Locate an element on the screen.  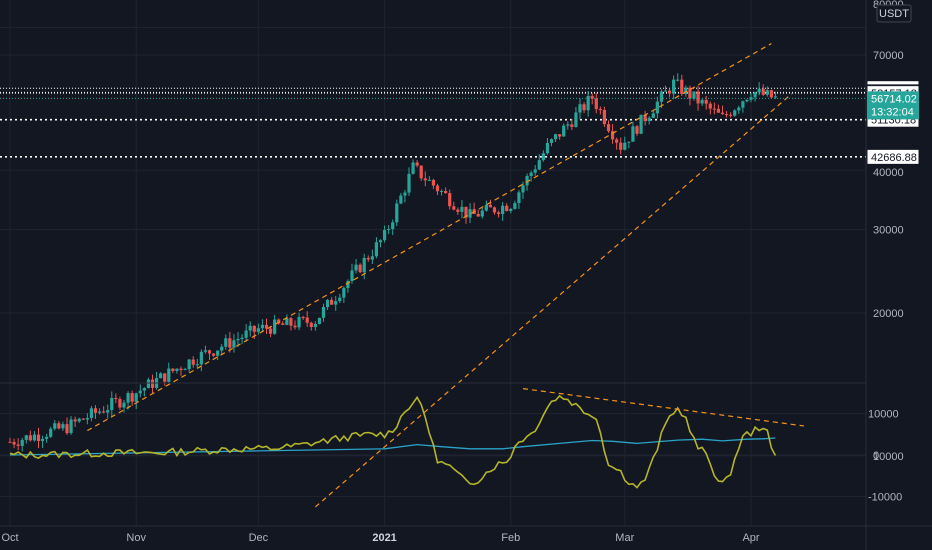
time-tick-label: Dec is located at coordinates (259, 538).